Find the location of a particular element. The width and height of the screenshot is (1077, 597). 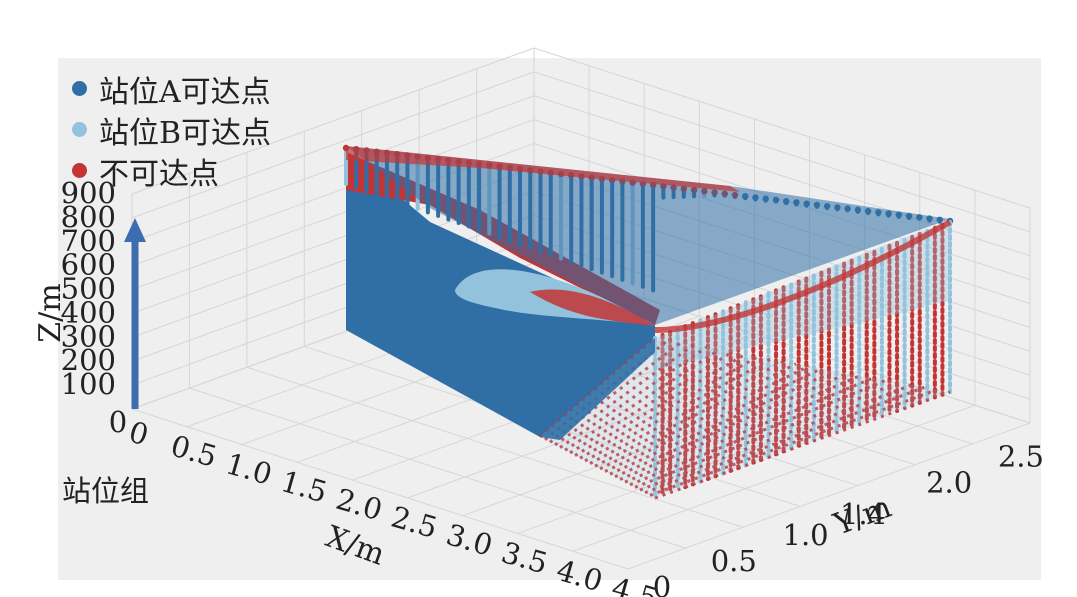

y-axis-title: Y/m is located at coordinates (862, 516).